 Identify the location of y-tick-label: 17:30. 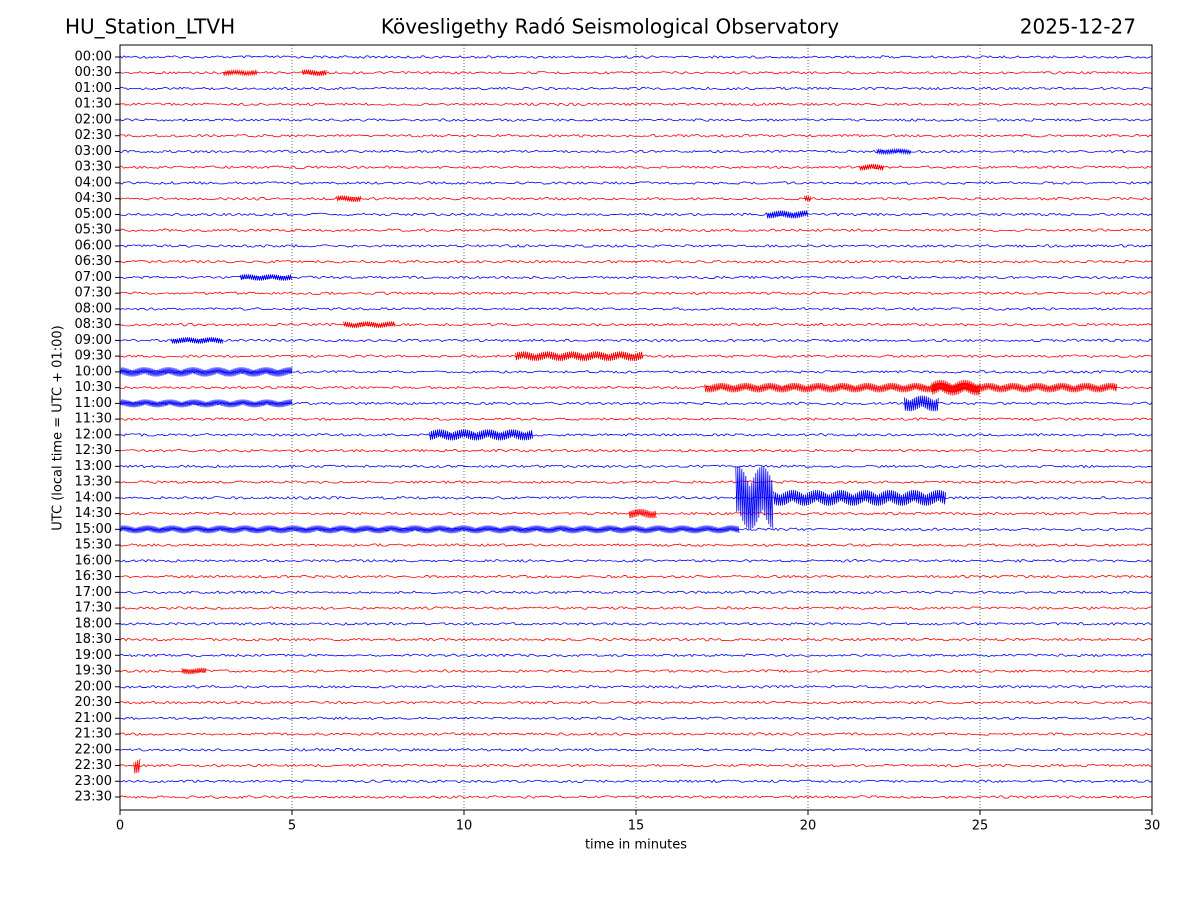
(93, 608).